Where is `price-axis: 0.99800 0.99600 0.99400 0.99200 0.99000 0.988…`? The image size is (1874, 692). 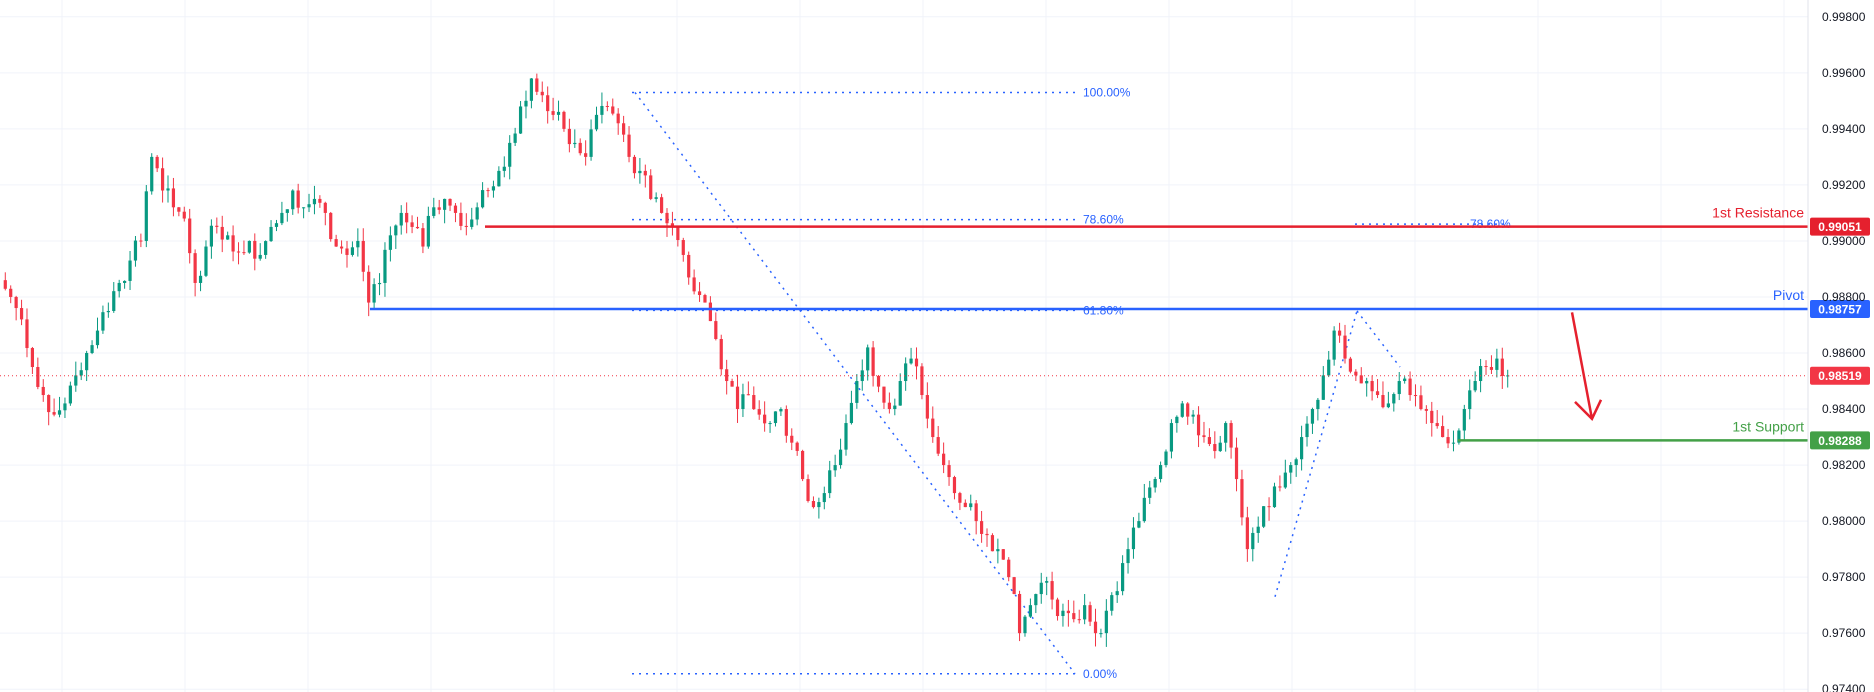 price-axis: 0.99800 0.99600 0.99400 0.99200 0.99000 0.988… is located at coordinates (1836, 346).